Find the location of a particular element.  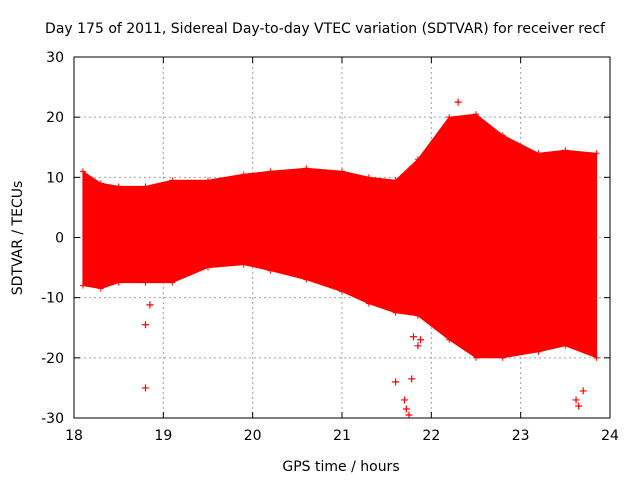

x-tick-label: 22 is located at coordinates (431, 436).